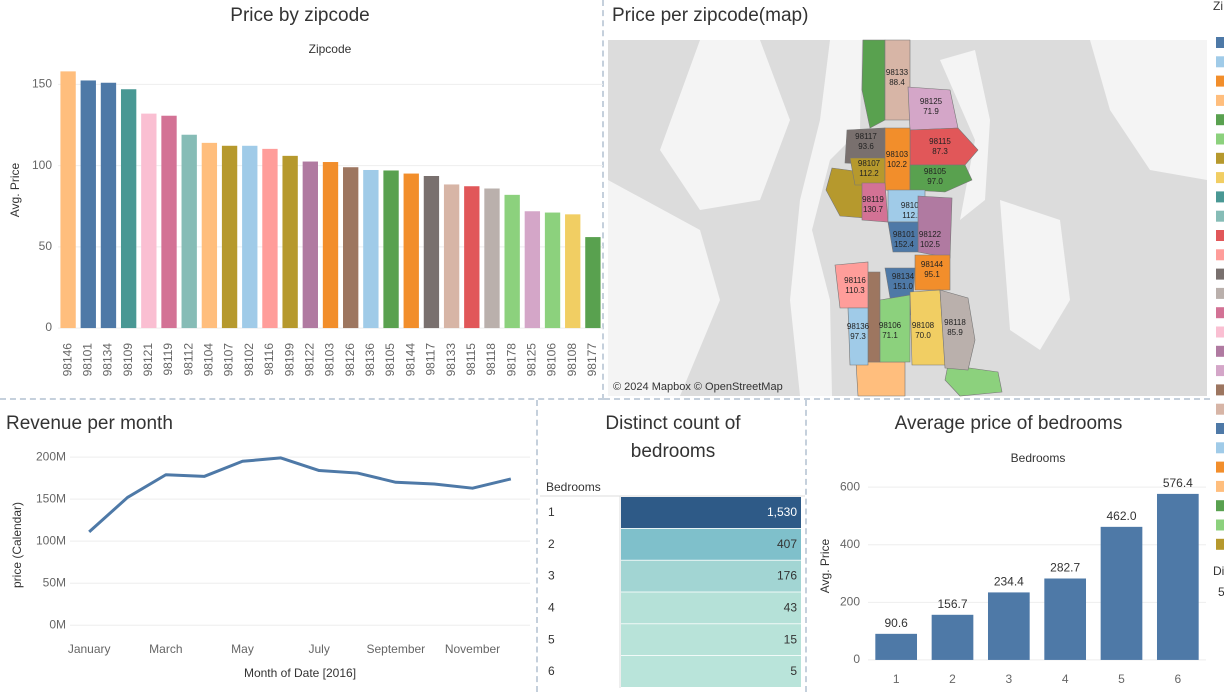 The height and width of the screenshot is (692, 1224). What do you see at coordinates (940, 141) in the screenshot?
I see `region-zipcode: 98115` at bounding box center [940, 141].